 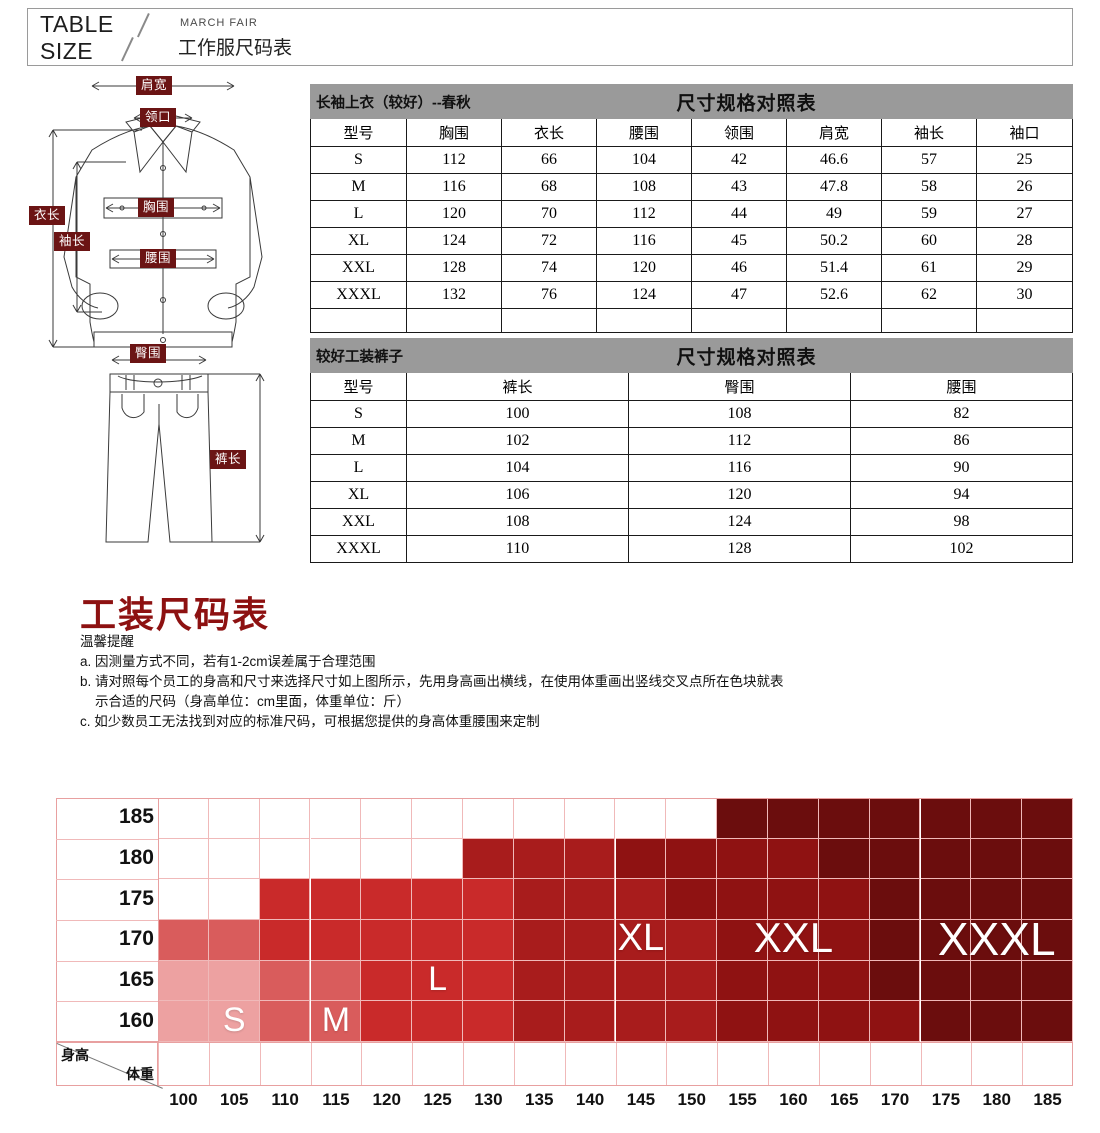 What do you see at coordinates (454, 132) in the screenshot?
I see `column-header-1: 胸围` at bounding box center [454, 132].